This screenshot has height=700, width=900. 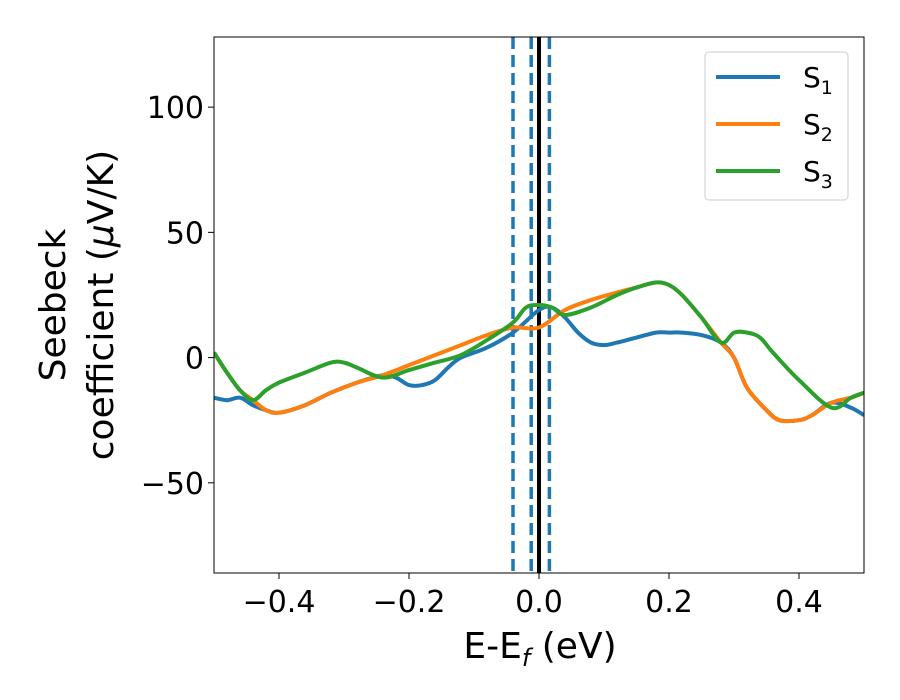 I want to click on series-lines, so click(x=539, y=352).